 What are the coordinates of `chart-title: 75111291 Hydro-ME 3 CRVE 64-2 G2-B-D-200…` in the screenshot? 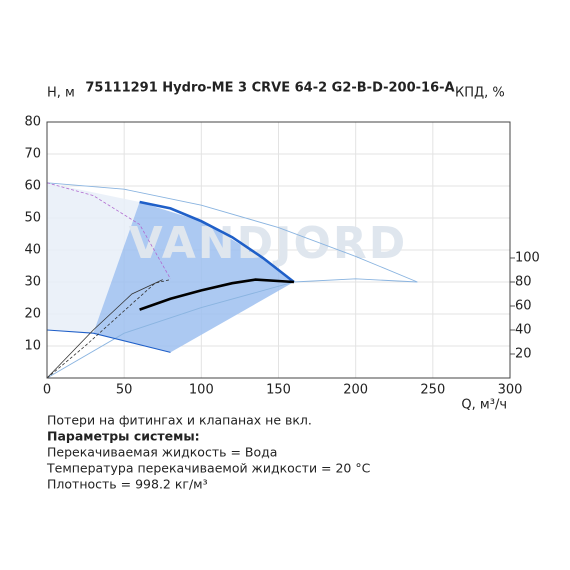 It's located at (269, 88).